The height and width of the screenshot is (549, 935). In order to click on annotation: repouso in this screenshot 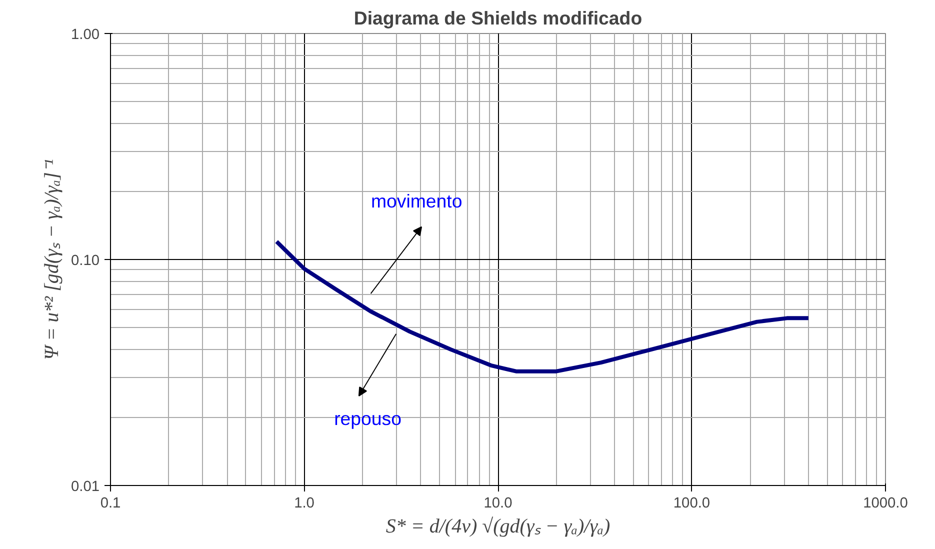, I will do `click(368, 419)`.